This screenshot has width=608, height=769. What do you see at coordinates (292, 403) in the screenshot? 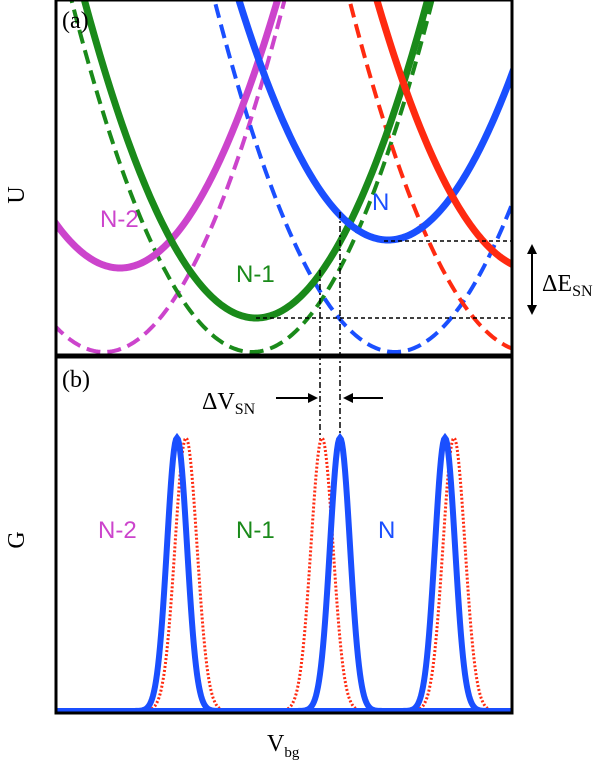
I see `delta-v-annotation: ΔVSN` at bounding box center [292, 403].